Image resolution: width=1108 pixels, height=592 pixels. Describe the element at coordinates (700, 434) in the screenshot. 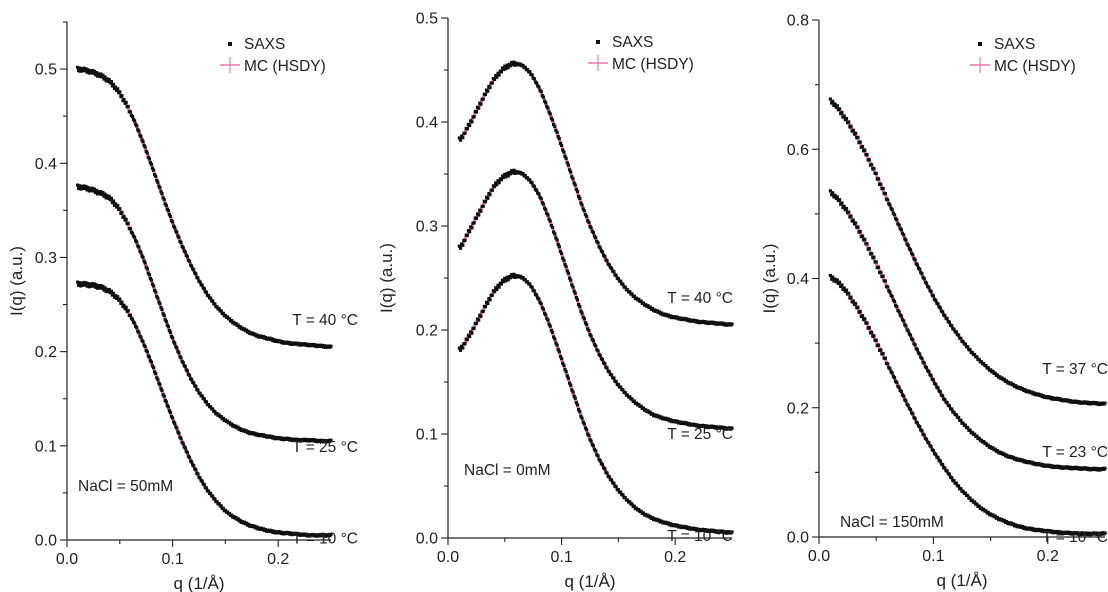

I see `curve-label: T = 25 °C` at that location.